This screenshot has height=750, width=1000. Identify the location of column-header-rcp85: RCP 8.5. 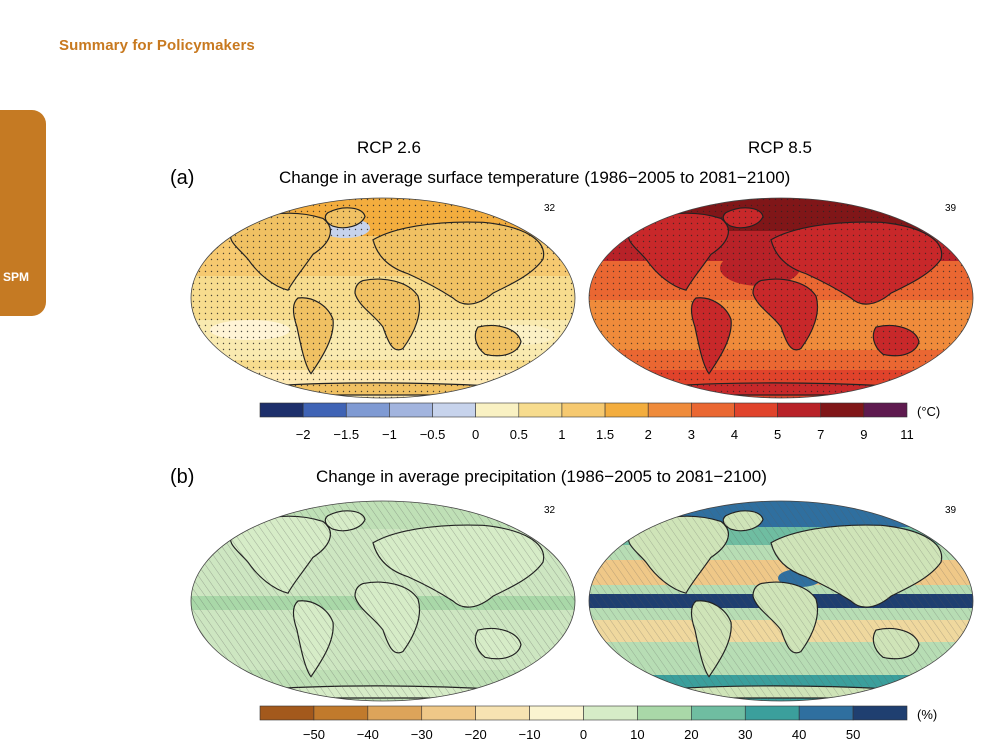
(780, 147).